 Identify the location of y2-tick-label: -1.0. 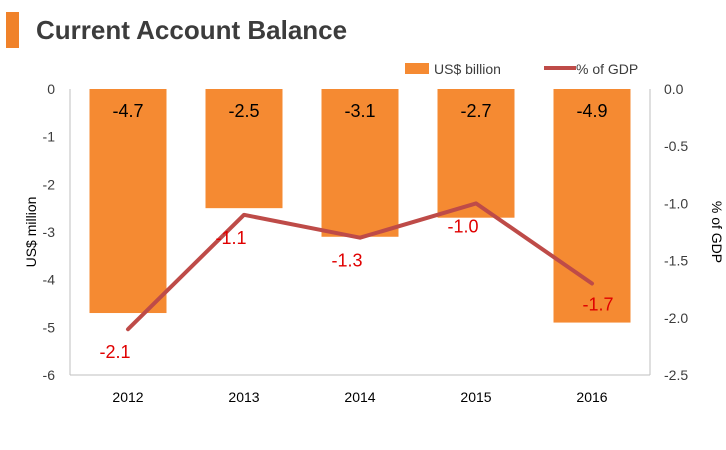
(676, 203).